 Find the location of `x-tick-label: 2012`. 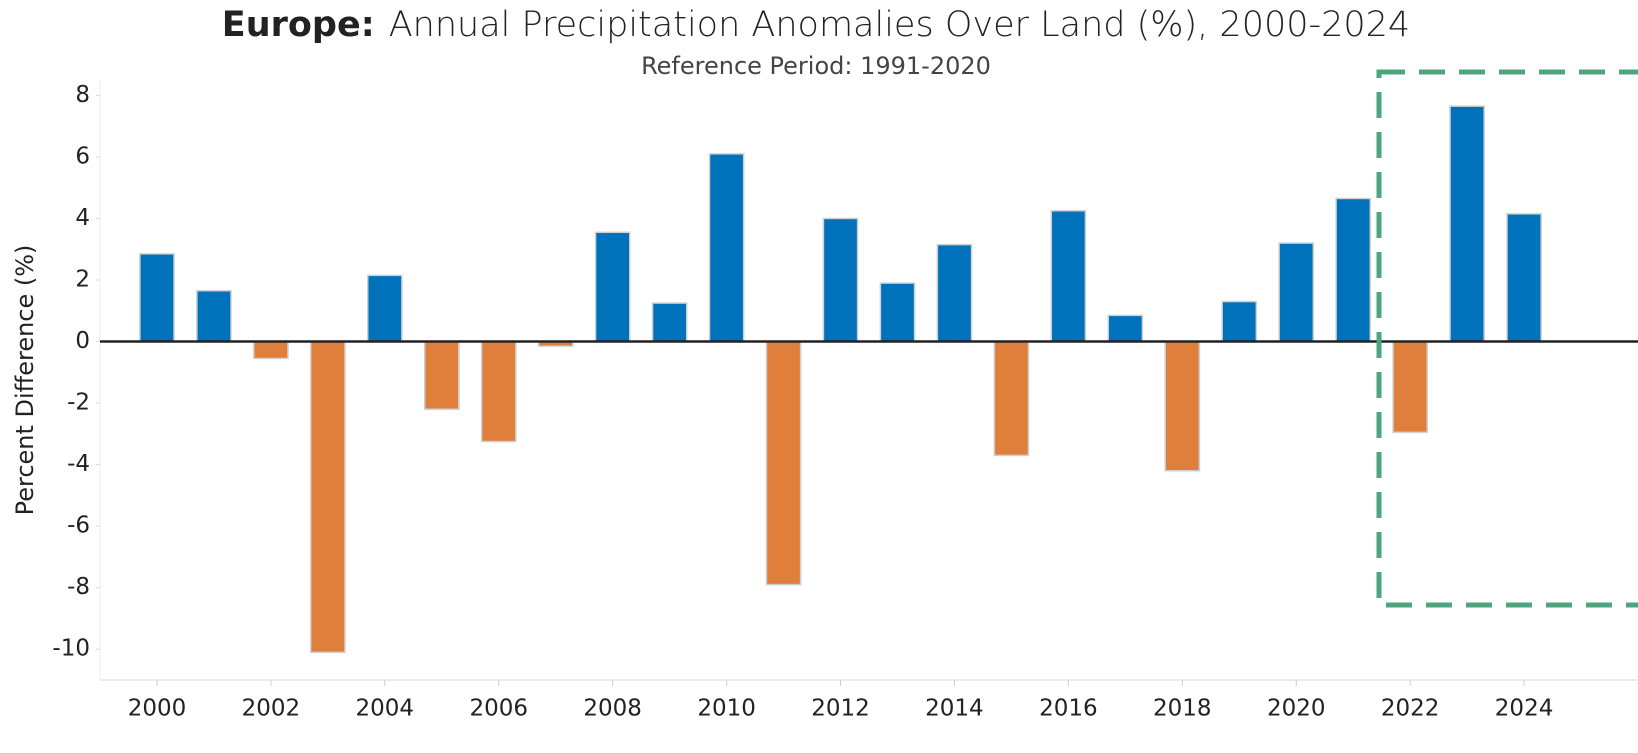

x-tick-label: 2012 is located at coordinates (840, 709).